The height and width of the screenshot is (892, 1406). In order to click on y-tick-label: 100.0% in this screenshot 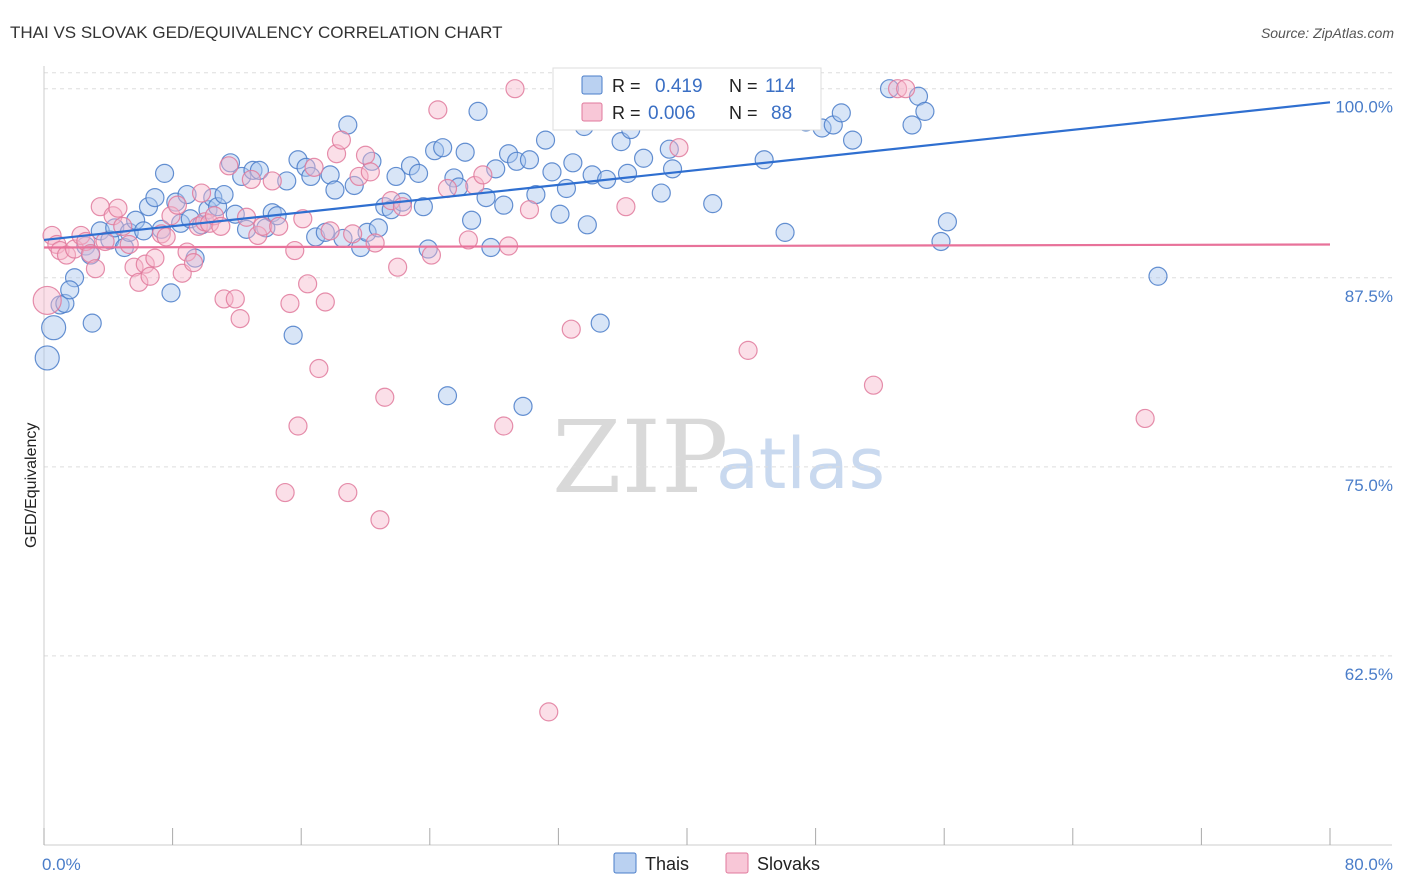, I will do `click(1364, 107)`.